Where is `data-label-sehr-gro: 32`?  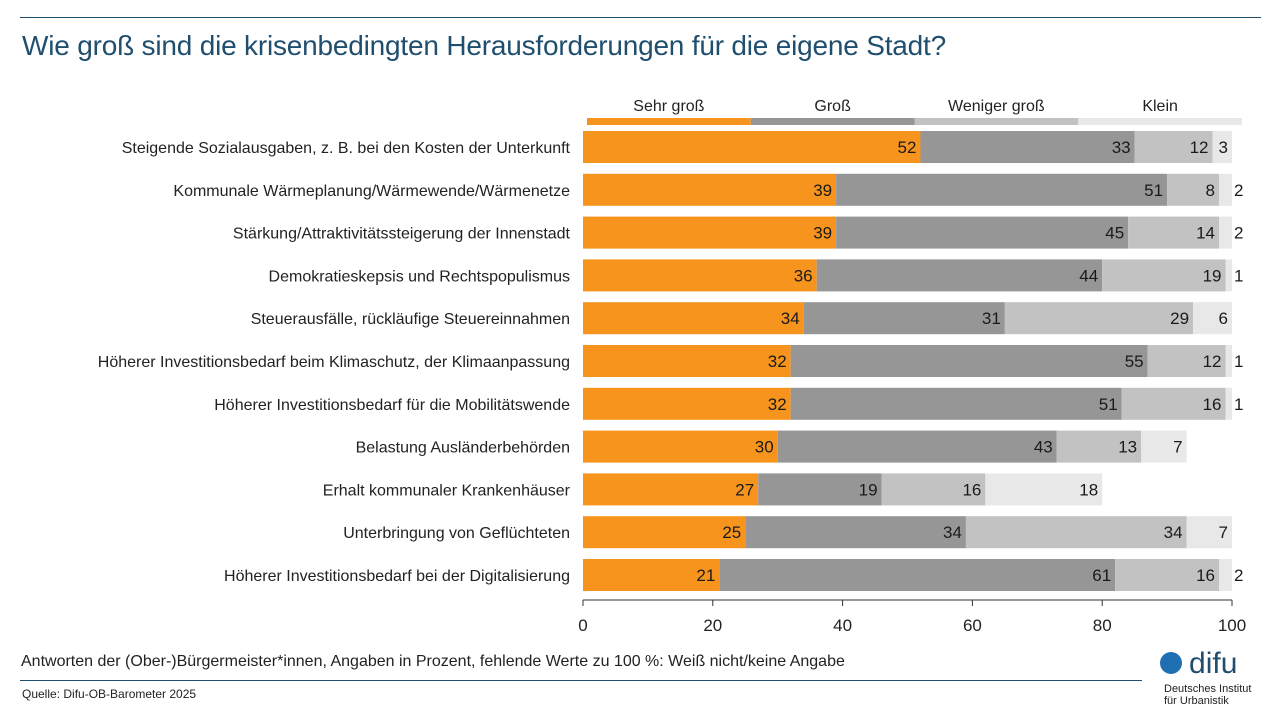
data-label-sehr-gro: 32 is located at coordinates (777, 361).